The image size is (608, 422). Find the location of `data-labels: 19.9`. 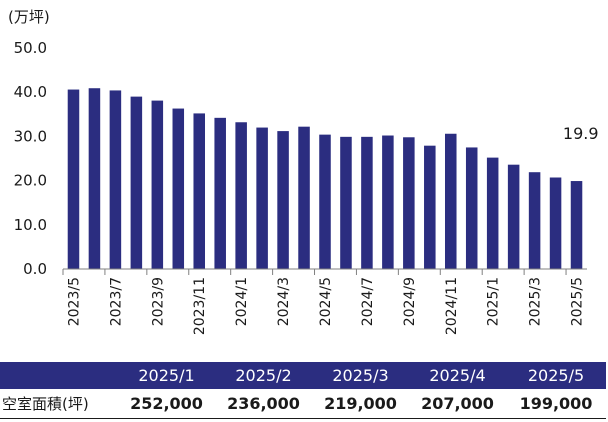

data-labels: 19.9 is located at coordinates (581, 133).